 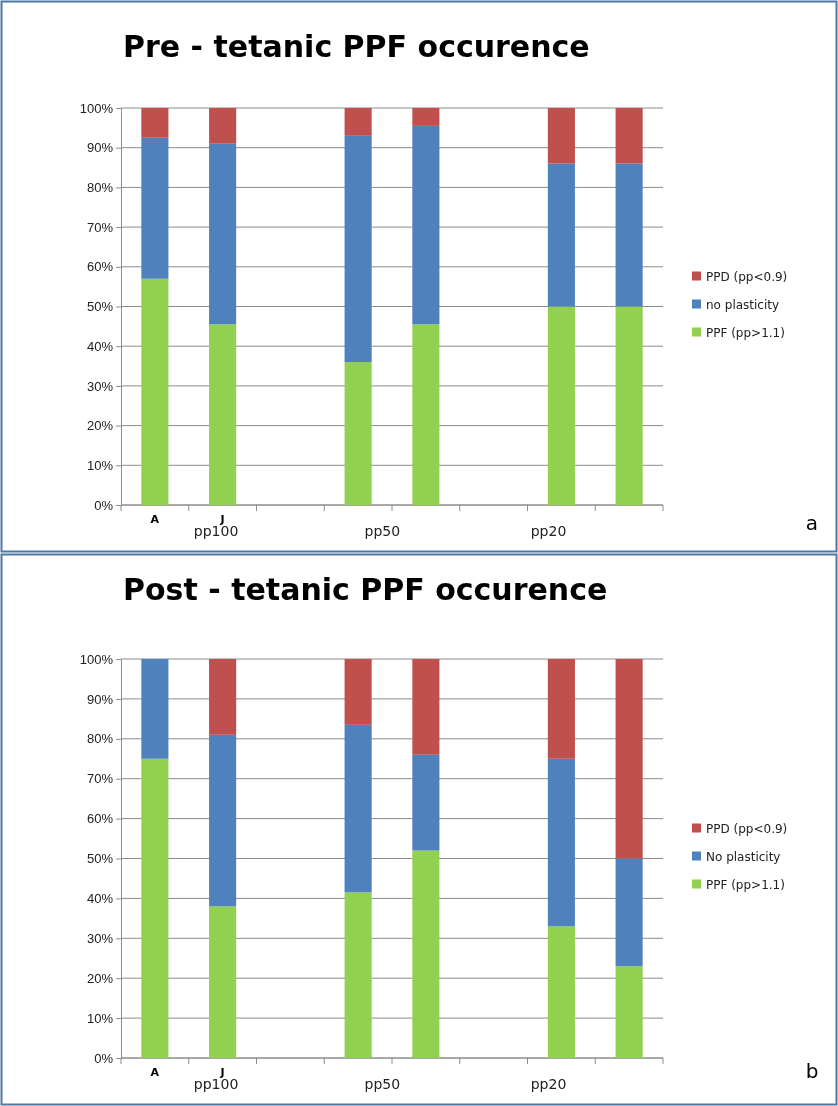 What do you see at coordinates (356, 46) in the screenshot?
I see `chart-title: Pre - tetanic PPF occurence` at bounding box center [356, 46].